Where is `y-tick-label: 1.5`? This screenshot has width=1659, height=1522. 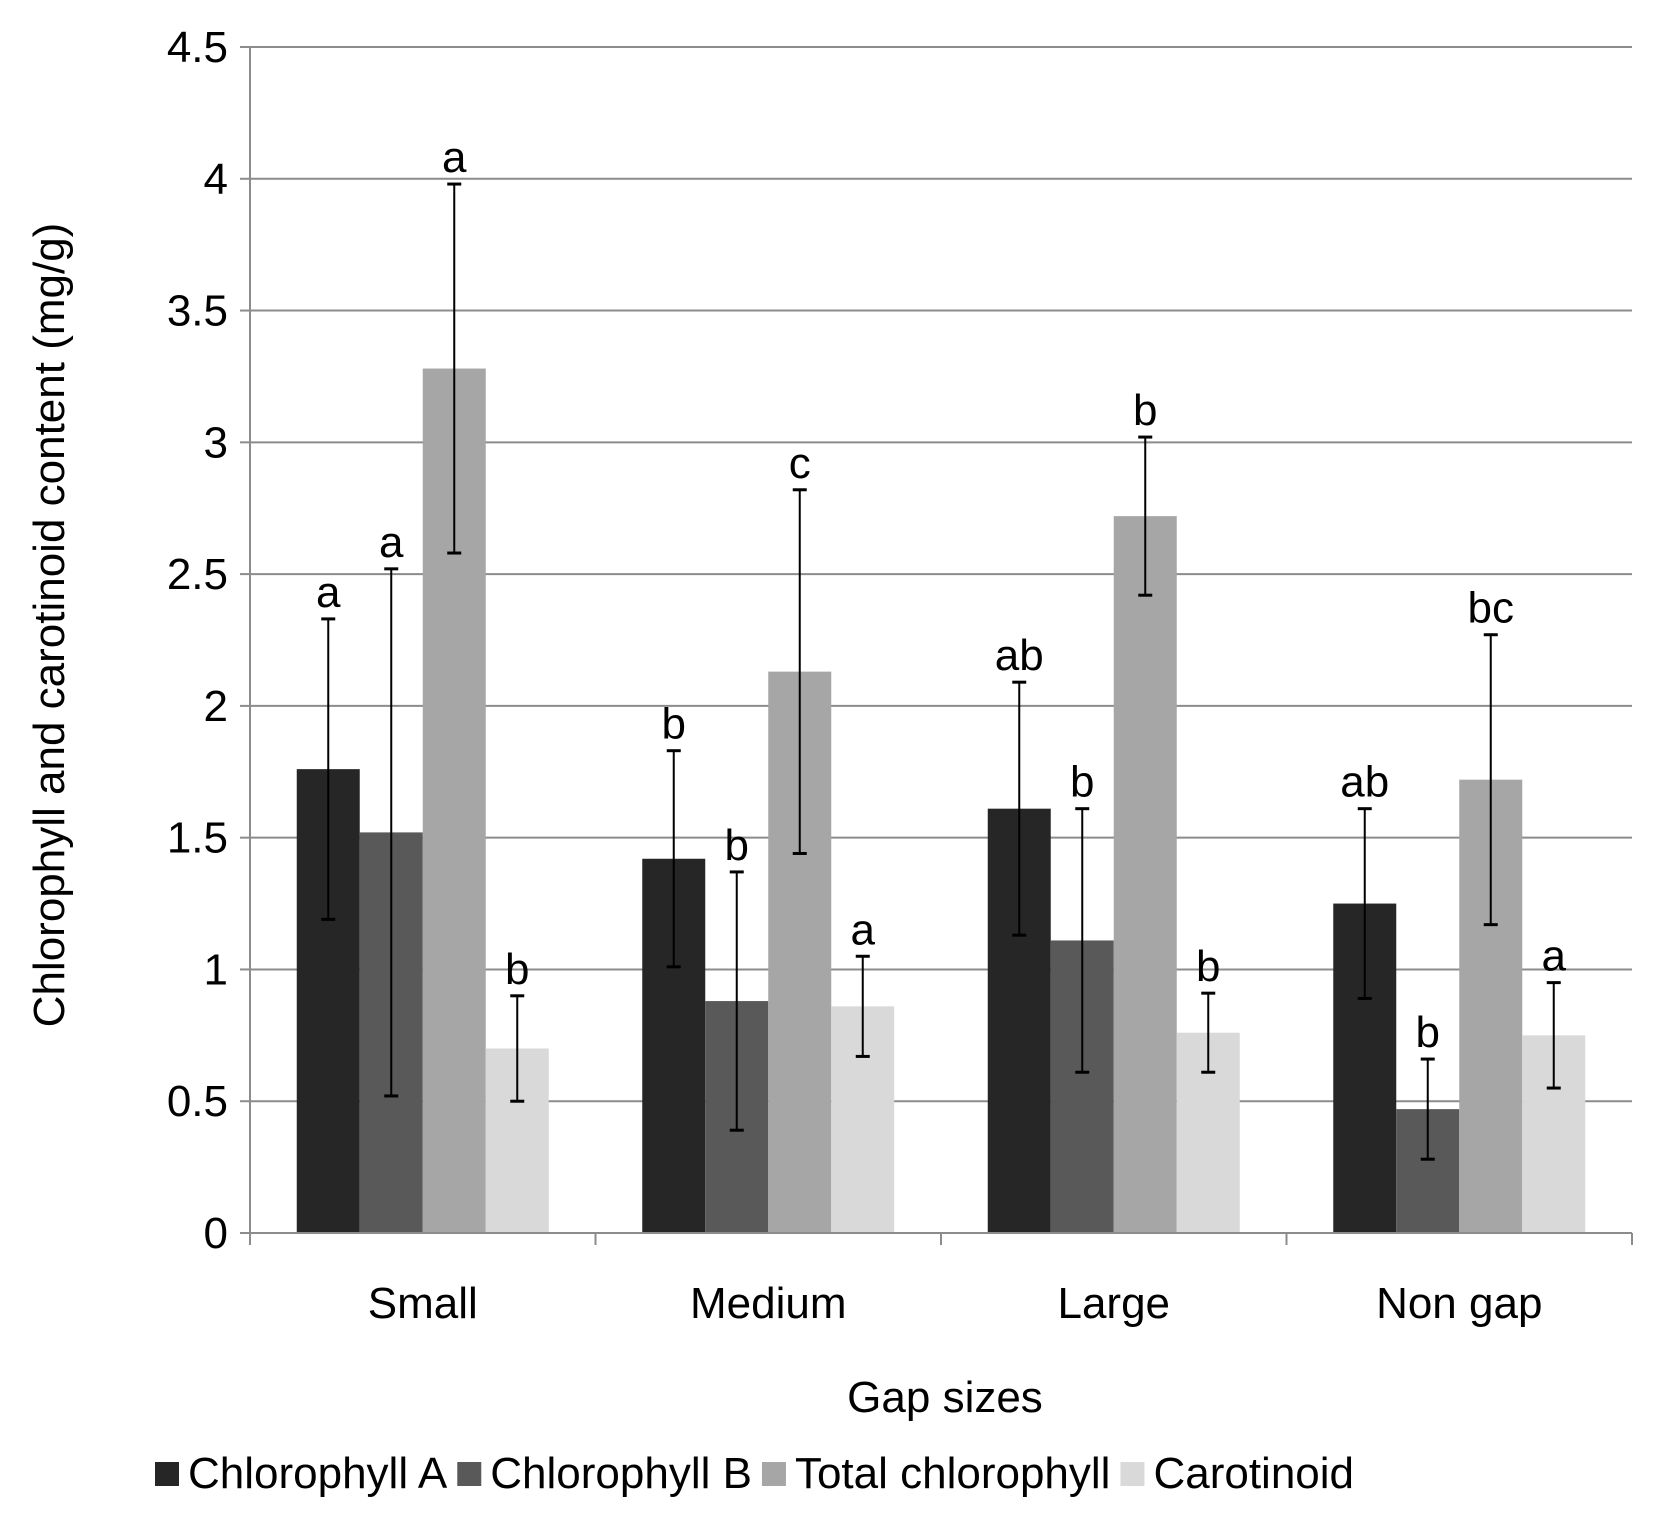
y-tick-label: 1.5 is located at coordinates (197, 838).